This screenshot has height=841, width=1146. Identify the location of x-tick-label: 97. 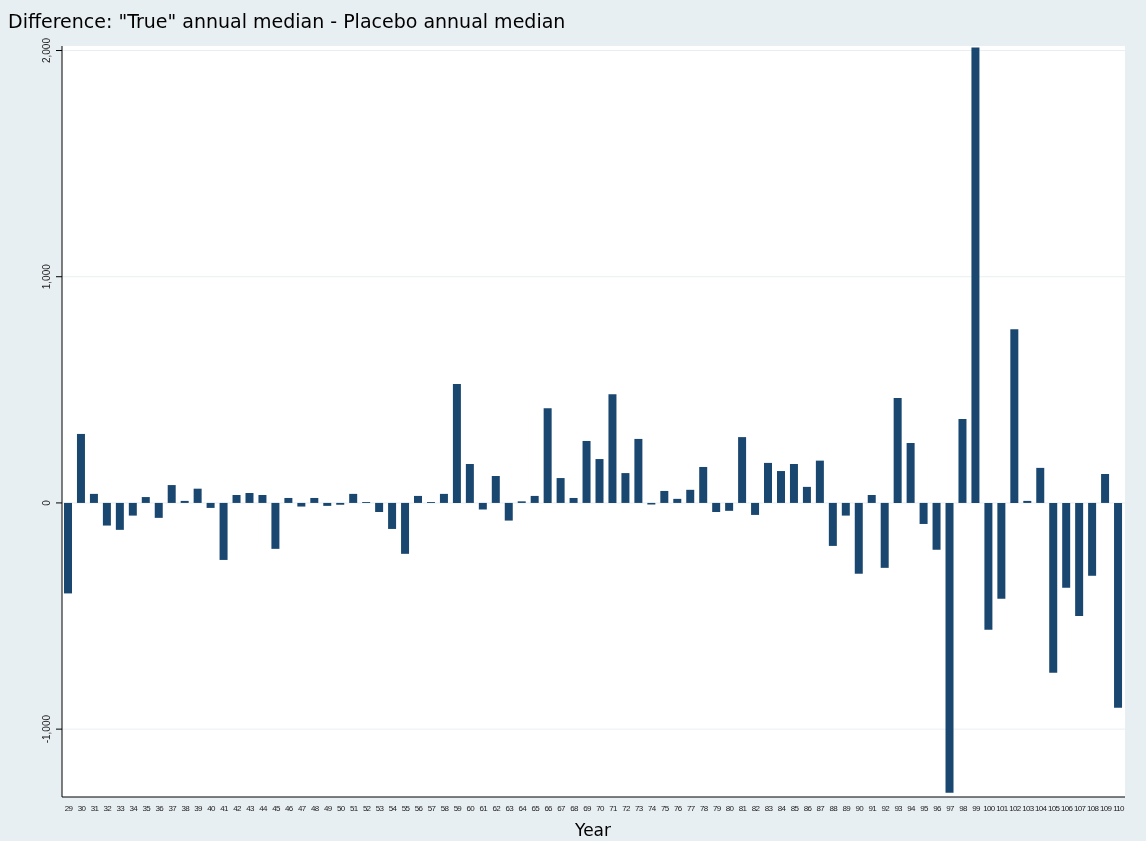
(950, 808).